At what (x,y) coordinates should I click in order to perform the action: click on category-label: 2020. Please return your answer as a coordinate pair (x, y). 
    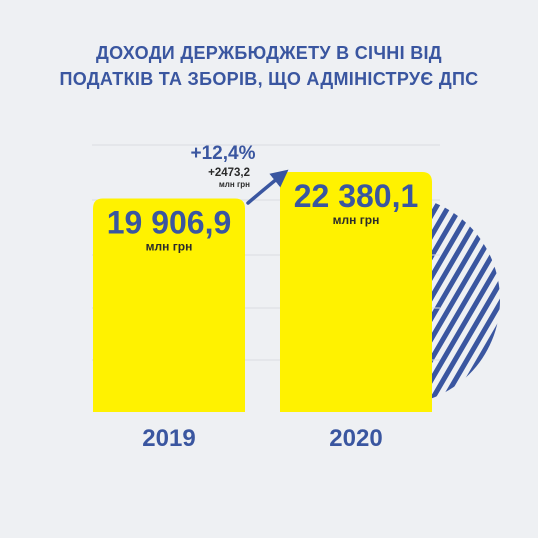
    Looking at the image, I should click on (355, 438).